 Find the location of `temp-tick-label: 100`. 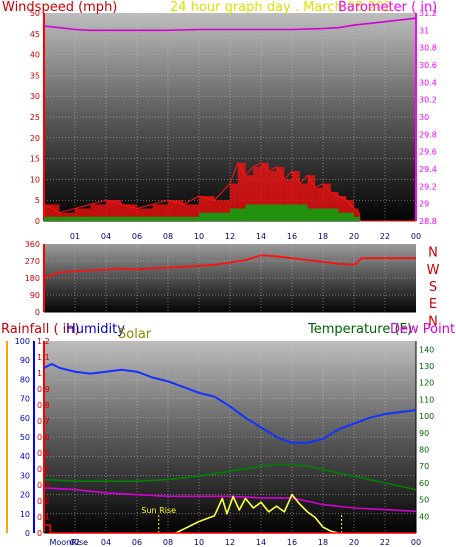

temp-tick-label: 100 is located at coordinates (426, 416).